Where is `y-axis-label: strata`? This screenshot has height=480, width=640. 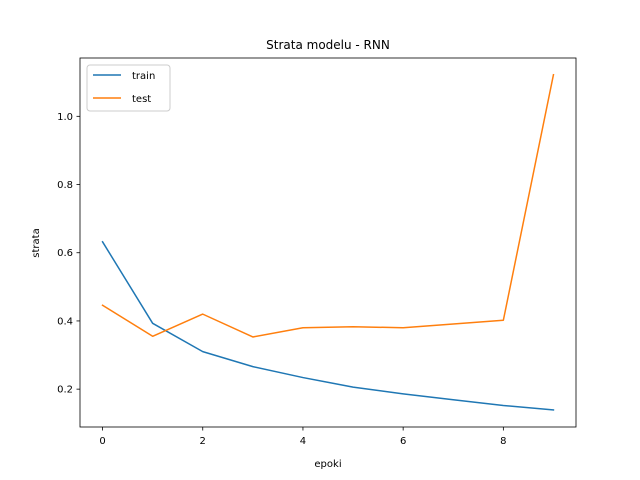
y-axis-label: strata is located at coordinates (36, 242).